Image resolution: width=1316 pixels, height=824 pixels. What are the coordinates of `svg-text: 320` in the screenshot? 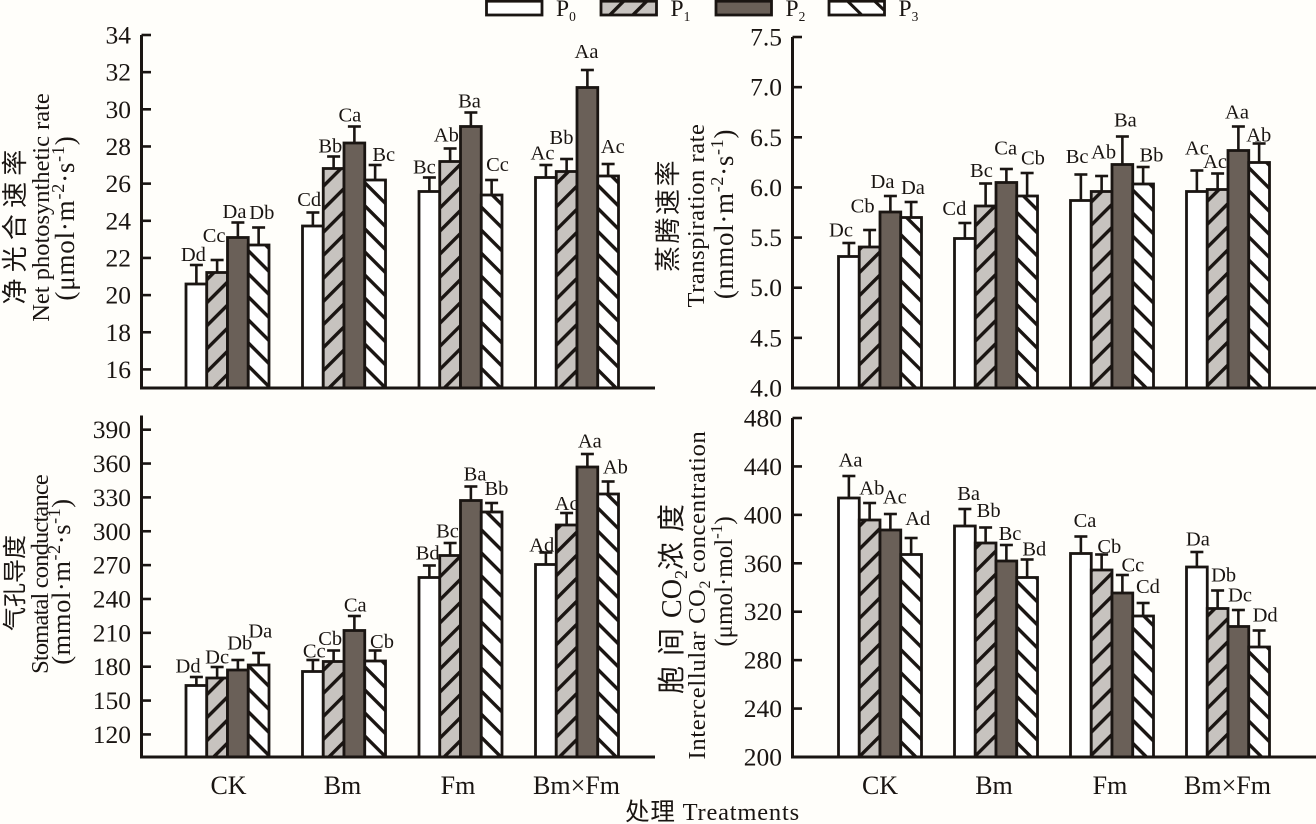 It's located at (763, 611).